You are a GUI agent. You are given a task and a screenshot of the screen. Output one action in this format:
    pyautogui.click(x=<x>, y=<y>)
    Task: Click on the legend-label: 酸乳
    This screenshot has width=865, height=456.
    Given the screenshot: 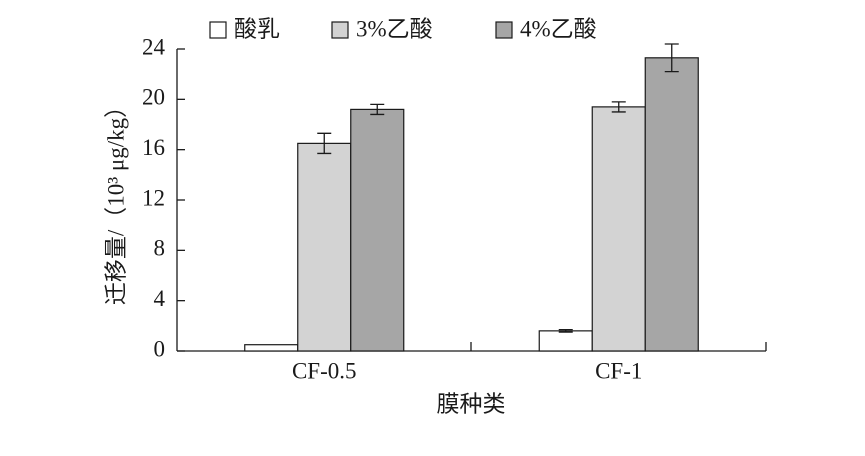 What is the action you would take?
    pyautogui.click(x=257, y=28)
    